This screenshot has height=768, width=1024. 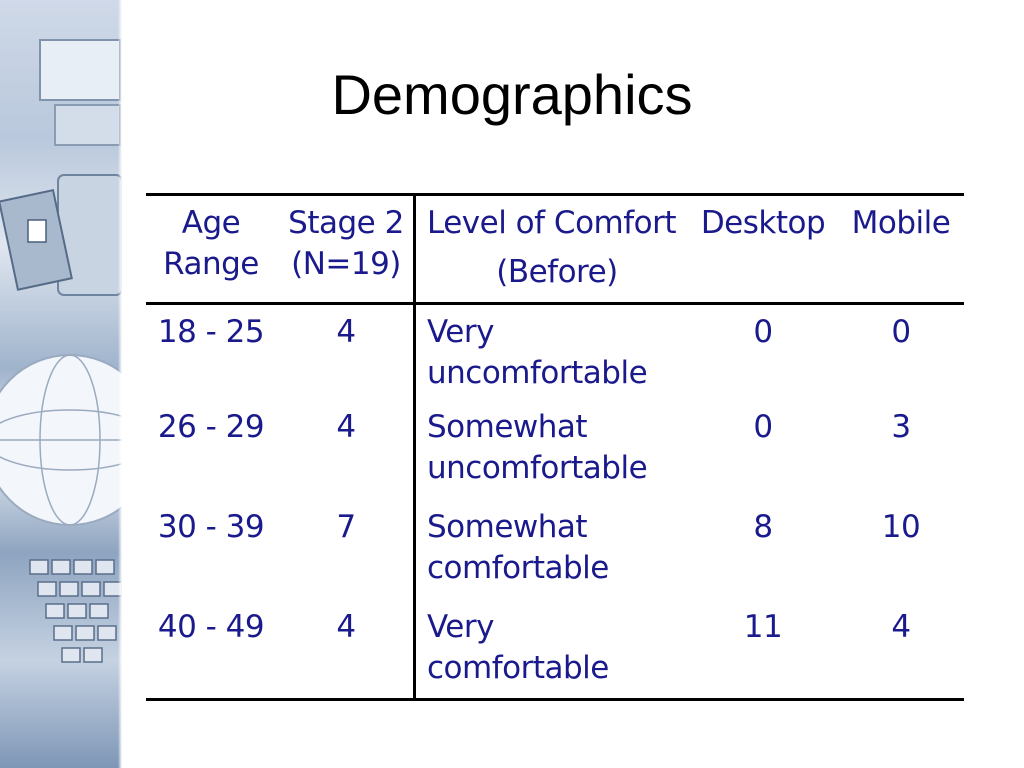 I want to click on row-2-stage: 4, so click(x=346, y=427).